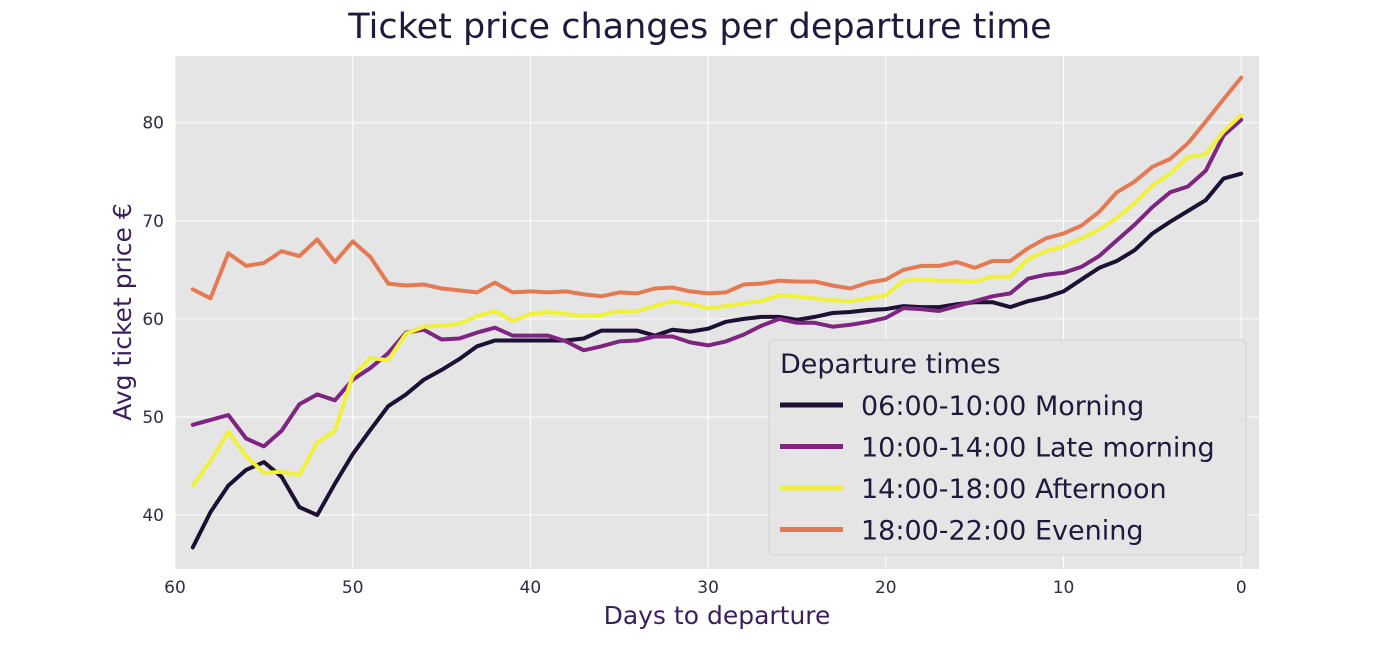 This screenshot has width=1400, height=653. What do you see at coordinates (708, 588) in the screenshot?
I see `x-tick-label: 30` at bounding box center [708, 588].